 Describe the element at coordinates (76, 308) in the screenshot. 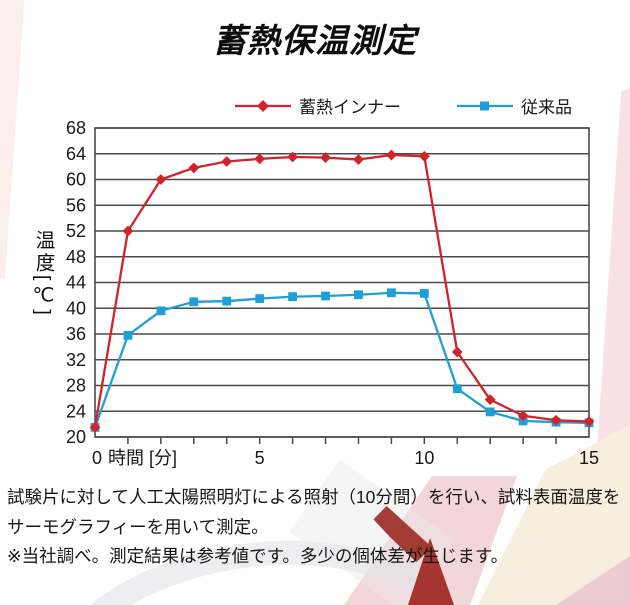

I see `y-tick-label: 40` at that location.